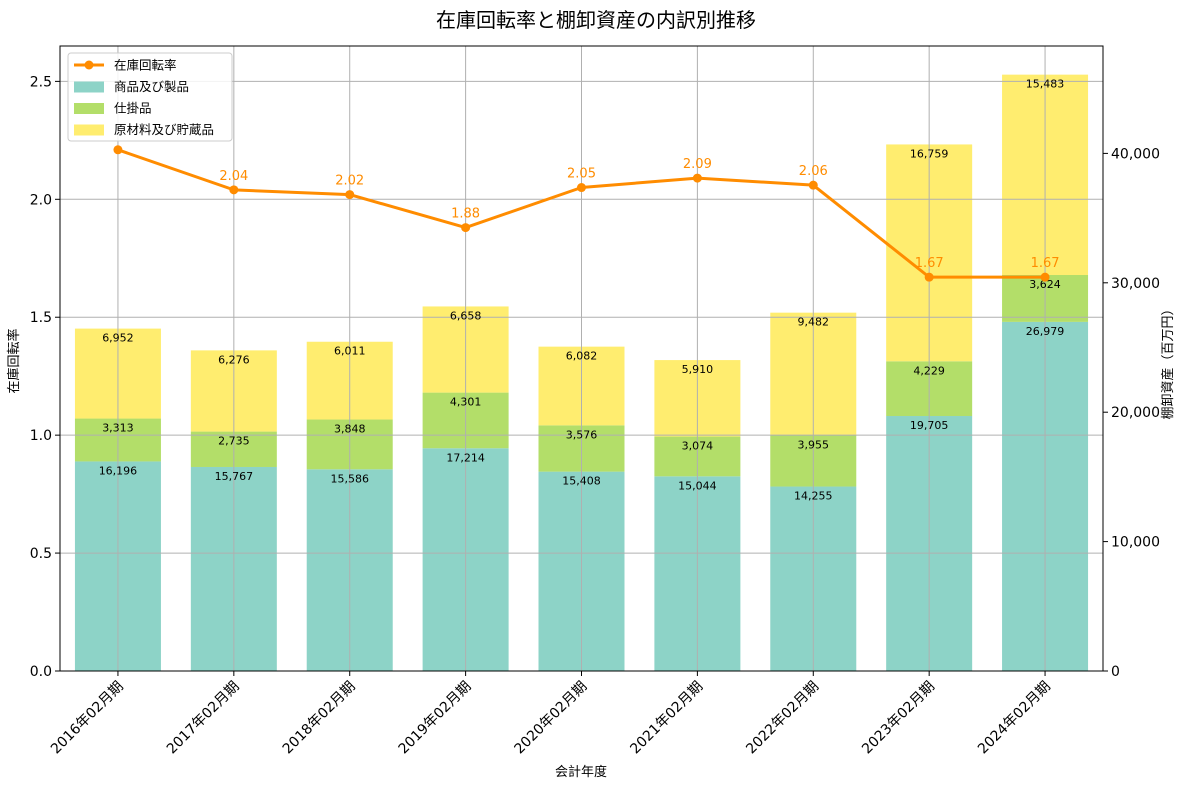 Image resolution: width=1189 pixels, height=793 pixels. What do you see at coordinates (1045, 284) in the screenshot?
I see `bar-value-label: 3,624` at bounding box center [1045, 284].